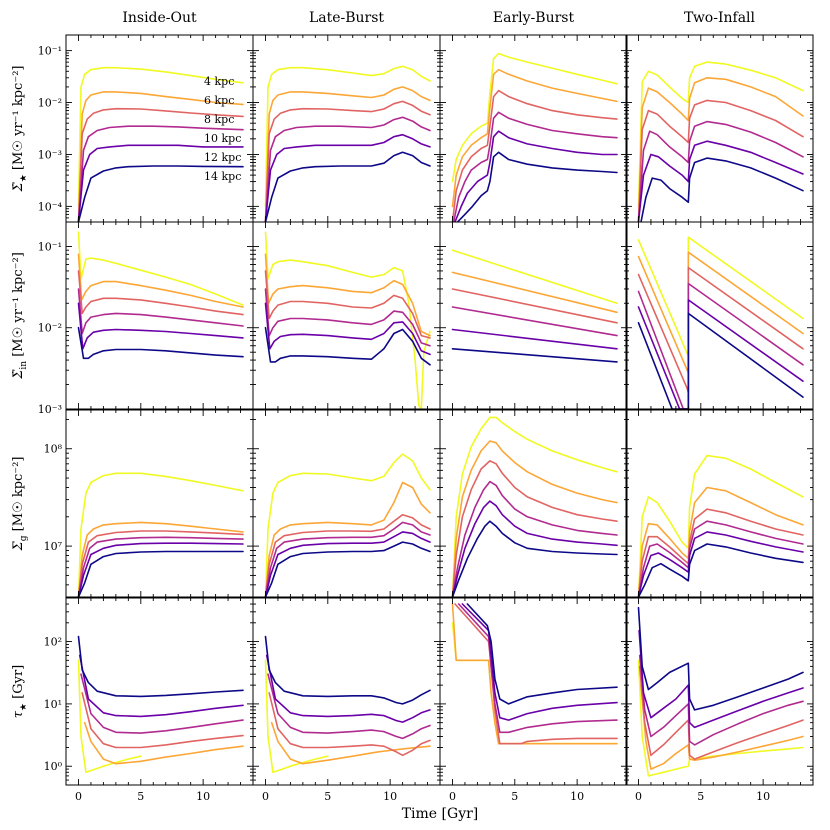 This screenshot has width=830, height=830. Describe the element at coordinates (222, 176) in the screenshot. I see `legend-entry: 14 kpc` at that location.